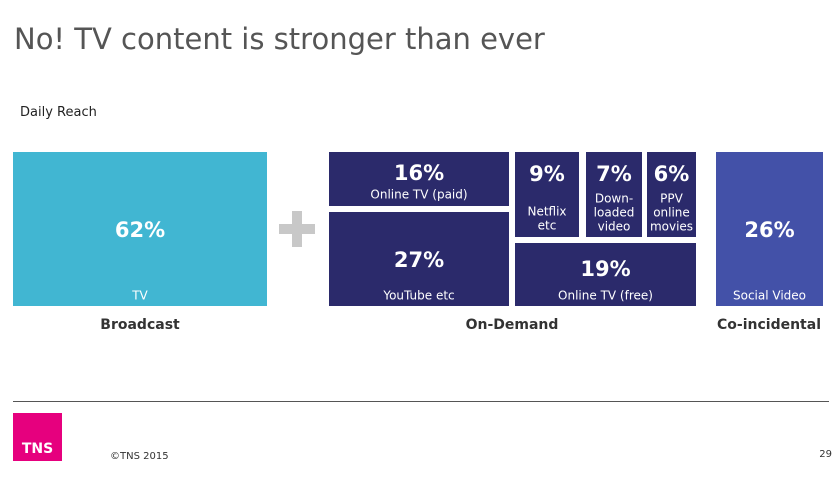  What do you see at coordinates (769, 325) in the screenshot?
I see `group-label: Co-incidental` at bounding box center [769, 325].